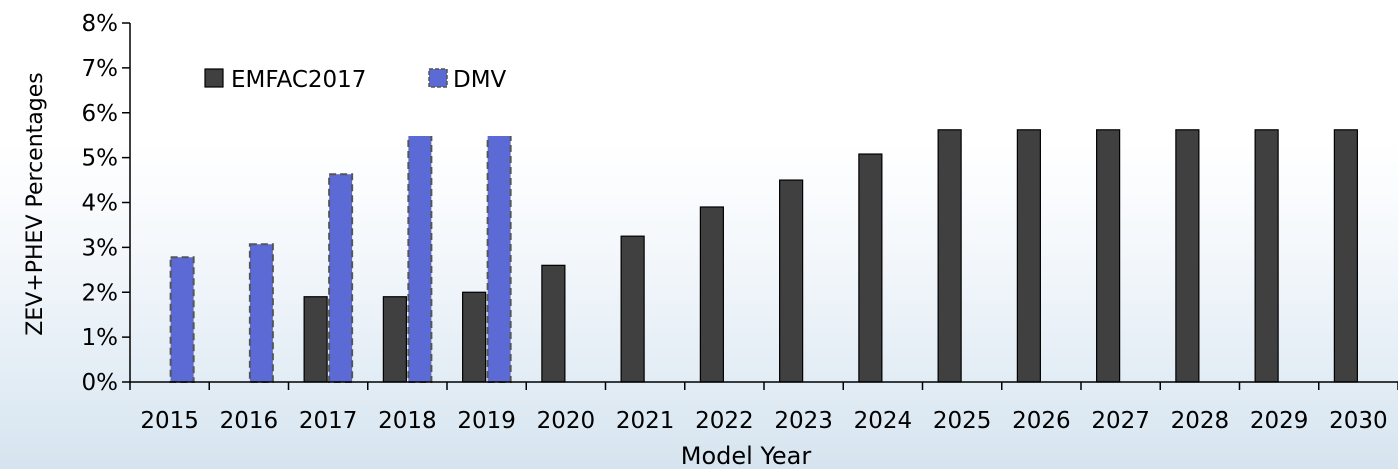  I want to click on x-tick-label-2026: 2026, so click(1041, 421).